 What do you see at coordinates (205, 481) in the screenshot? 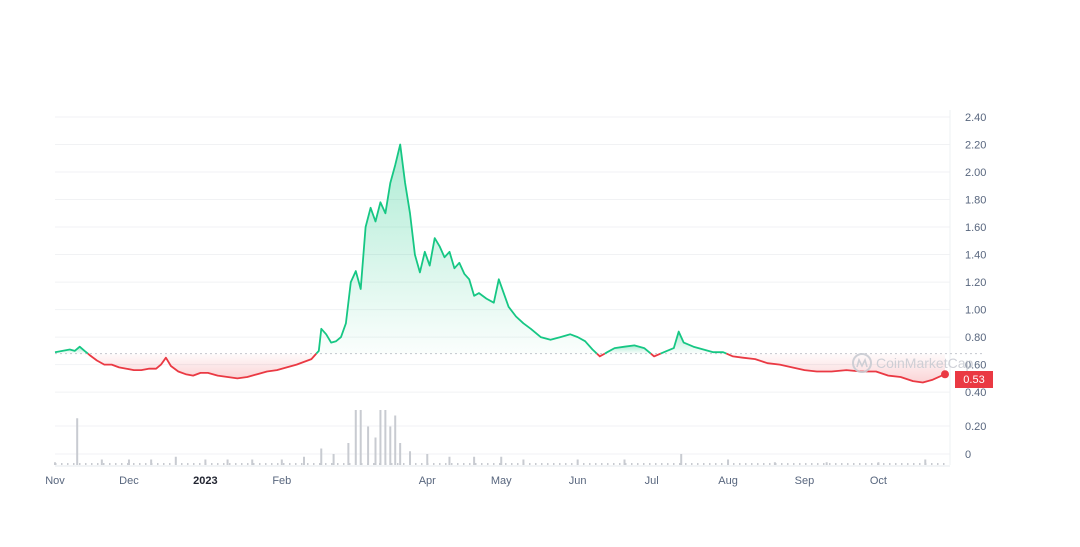
I see `x-tick-label: 2023` at bounding box center [205, 481].